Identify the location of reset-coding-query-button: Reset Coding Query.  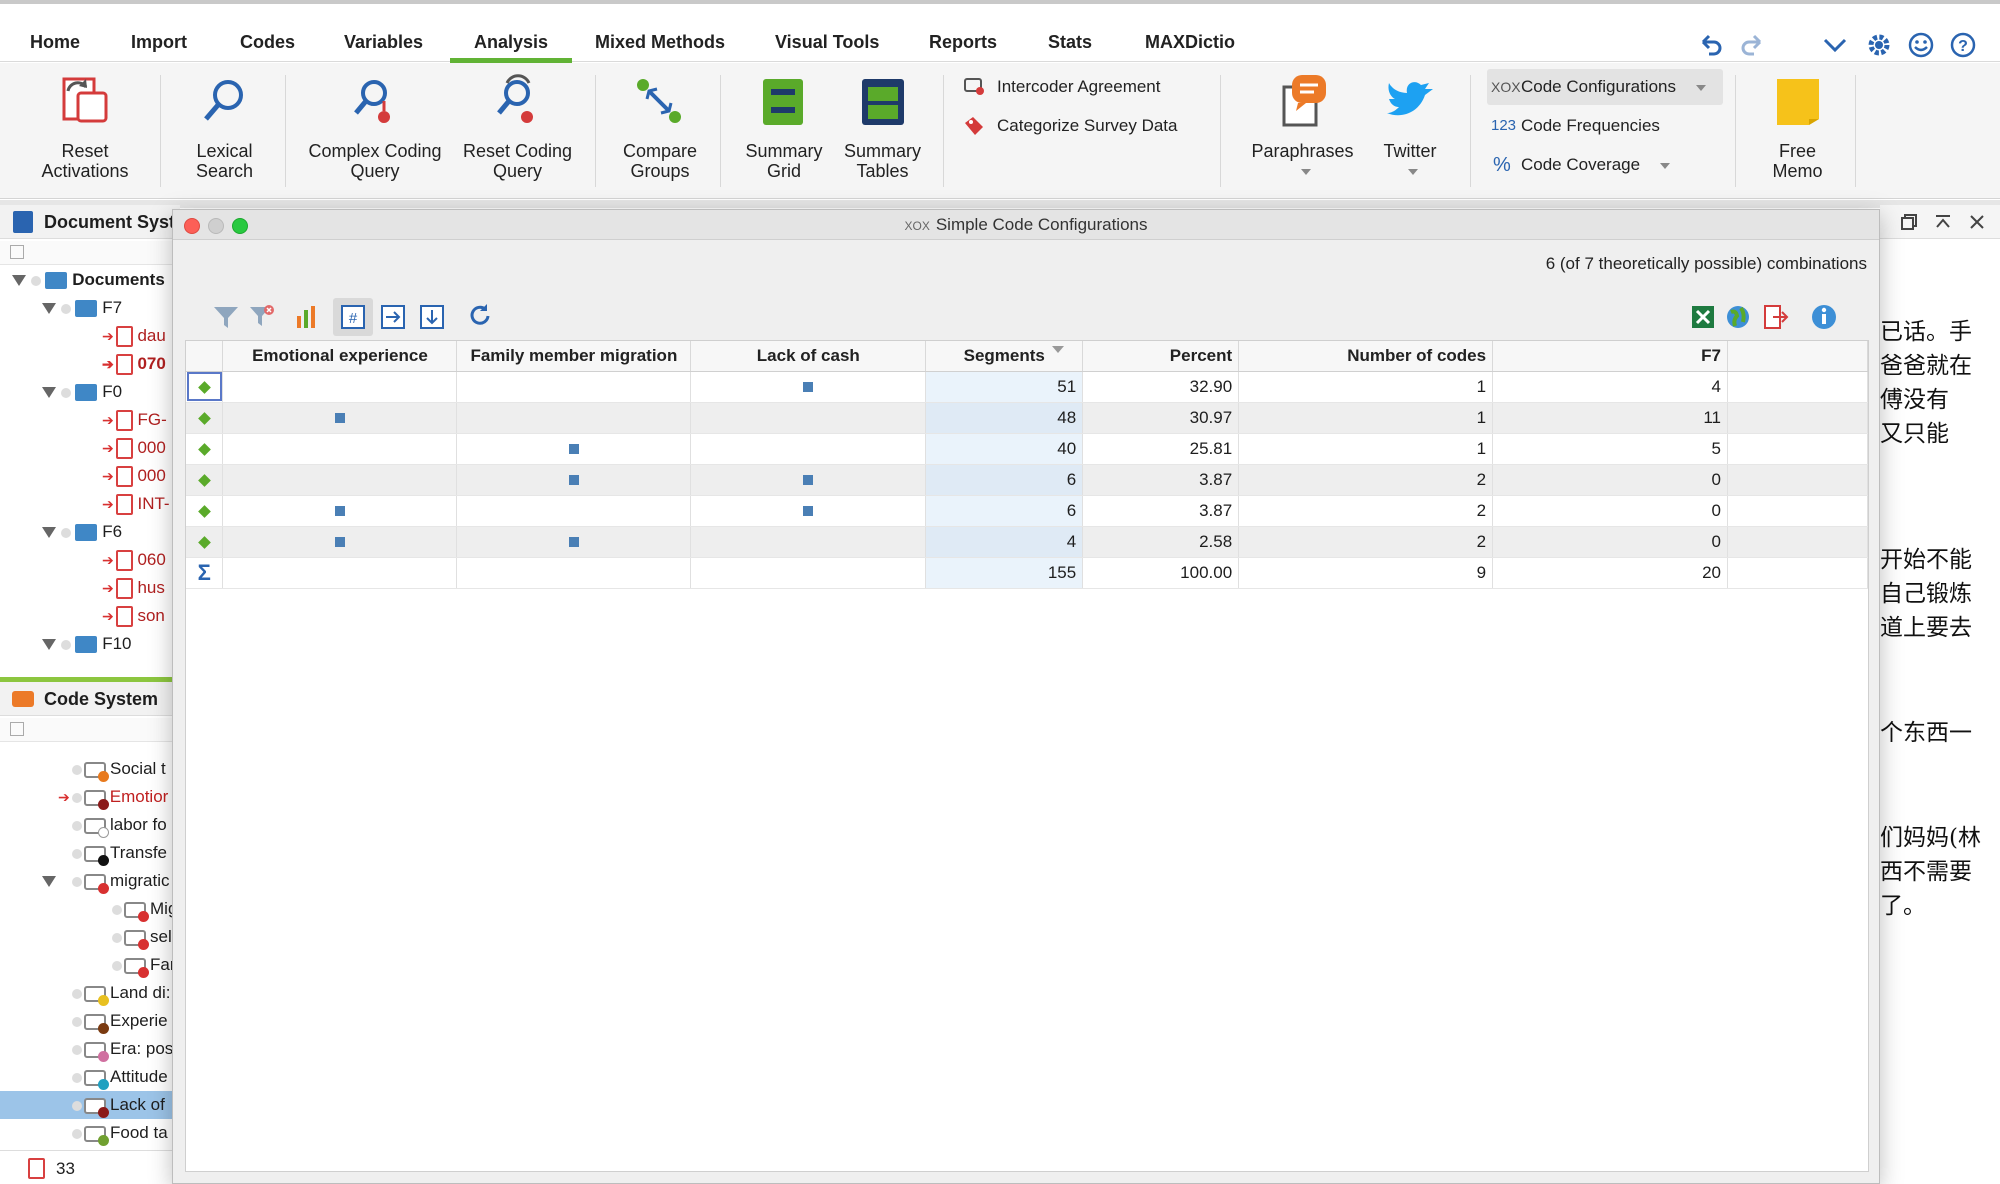
(517, 127).